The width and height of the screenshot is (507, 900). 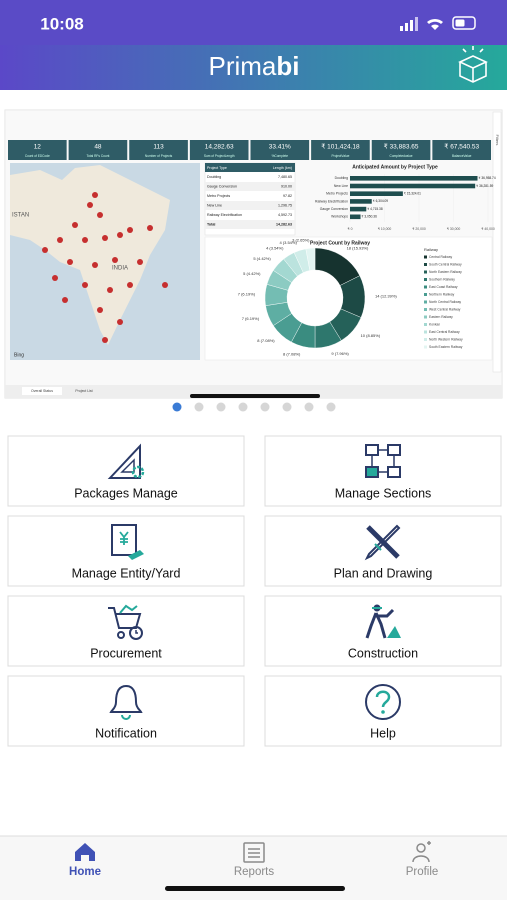 I want to click on table-cell: 14,282.63, so click(x=284, y=224).